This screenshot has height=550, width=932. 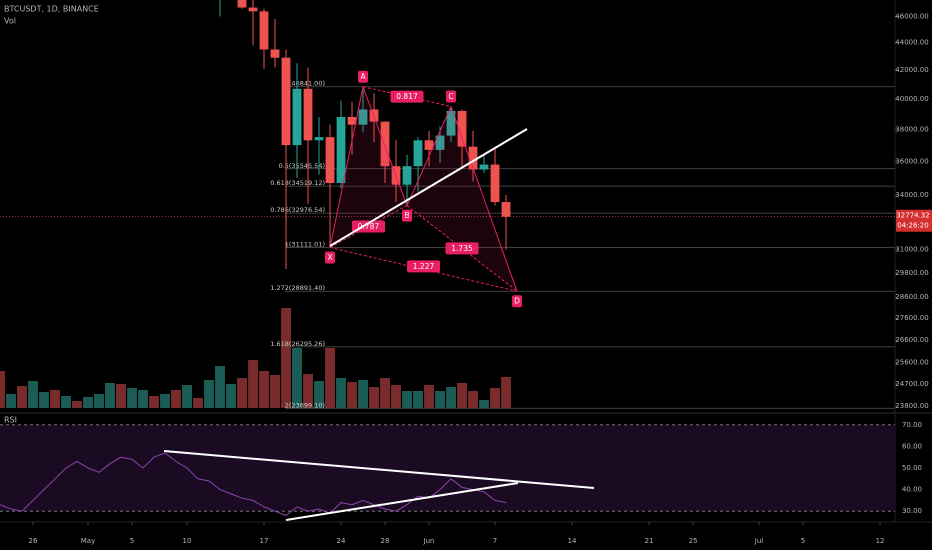 I want to click on fib-label: 1.618(26295.26), so click(x=297, y=344).